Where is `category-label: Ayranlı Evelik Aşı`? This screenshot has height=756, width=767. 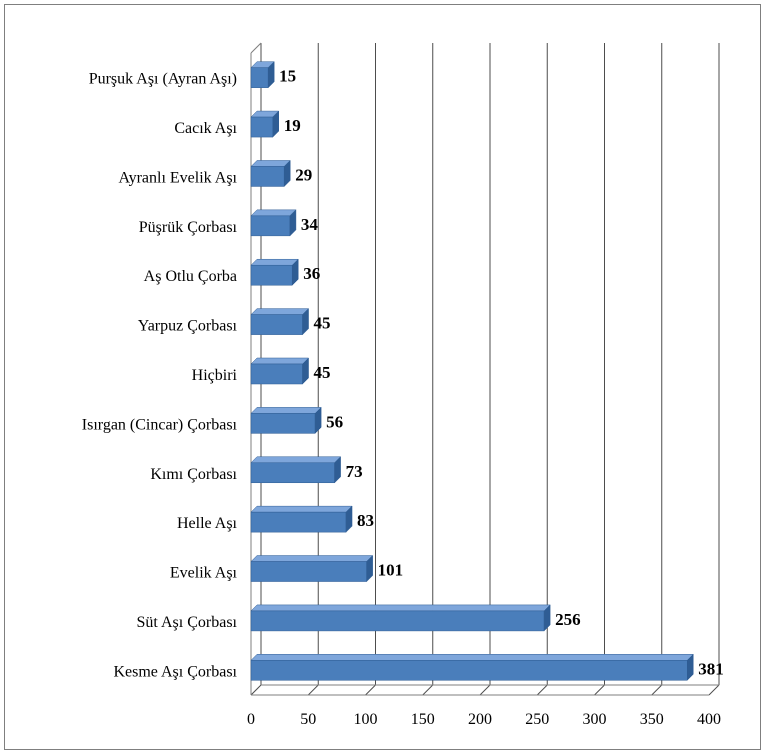 category-label: Ayranlı Evelik Aşı is located at coordinates (177, 177).